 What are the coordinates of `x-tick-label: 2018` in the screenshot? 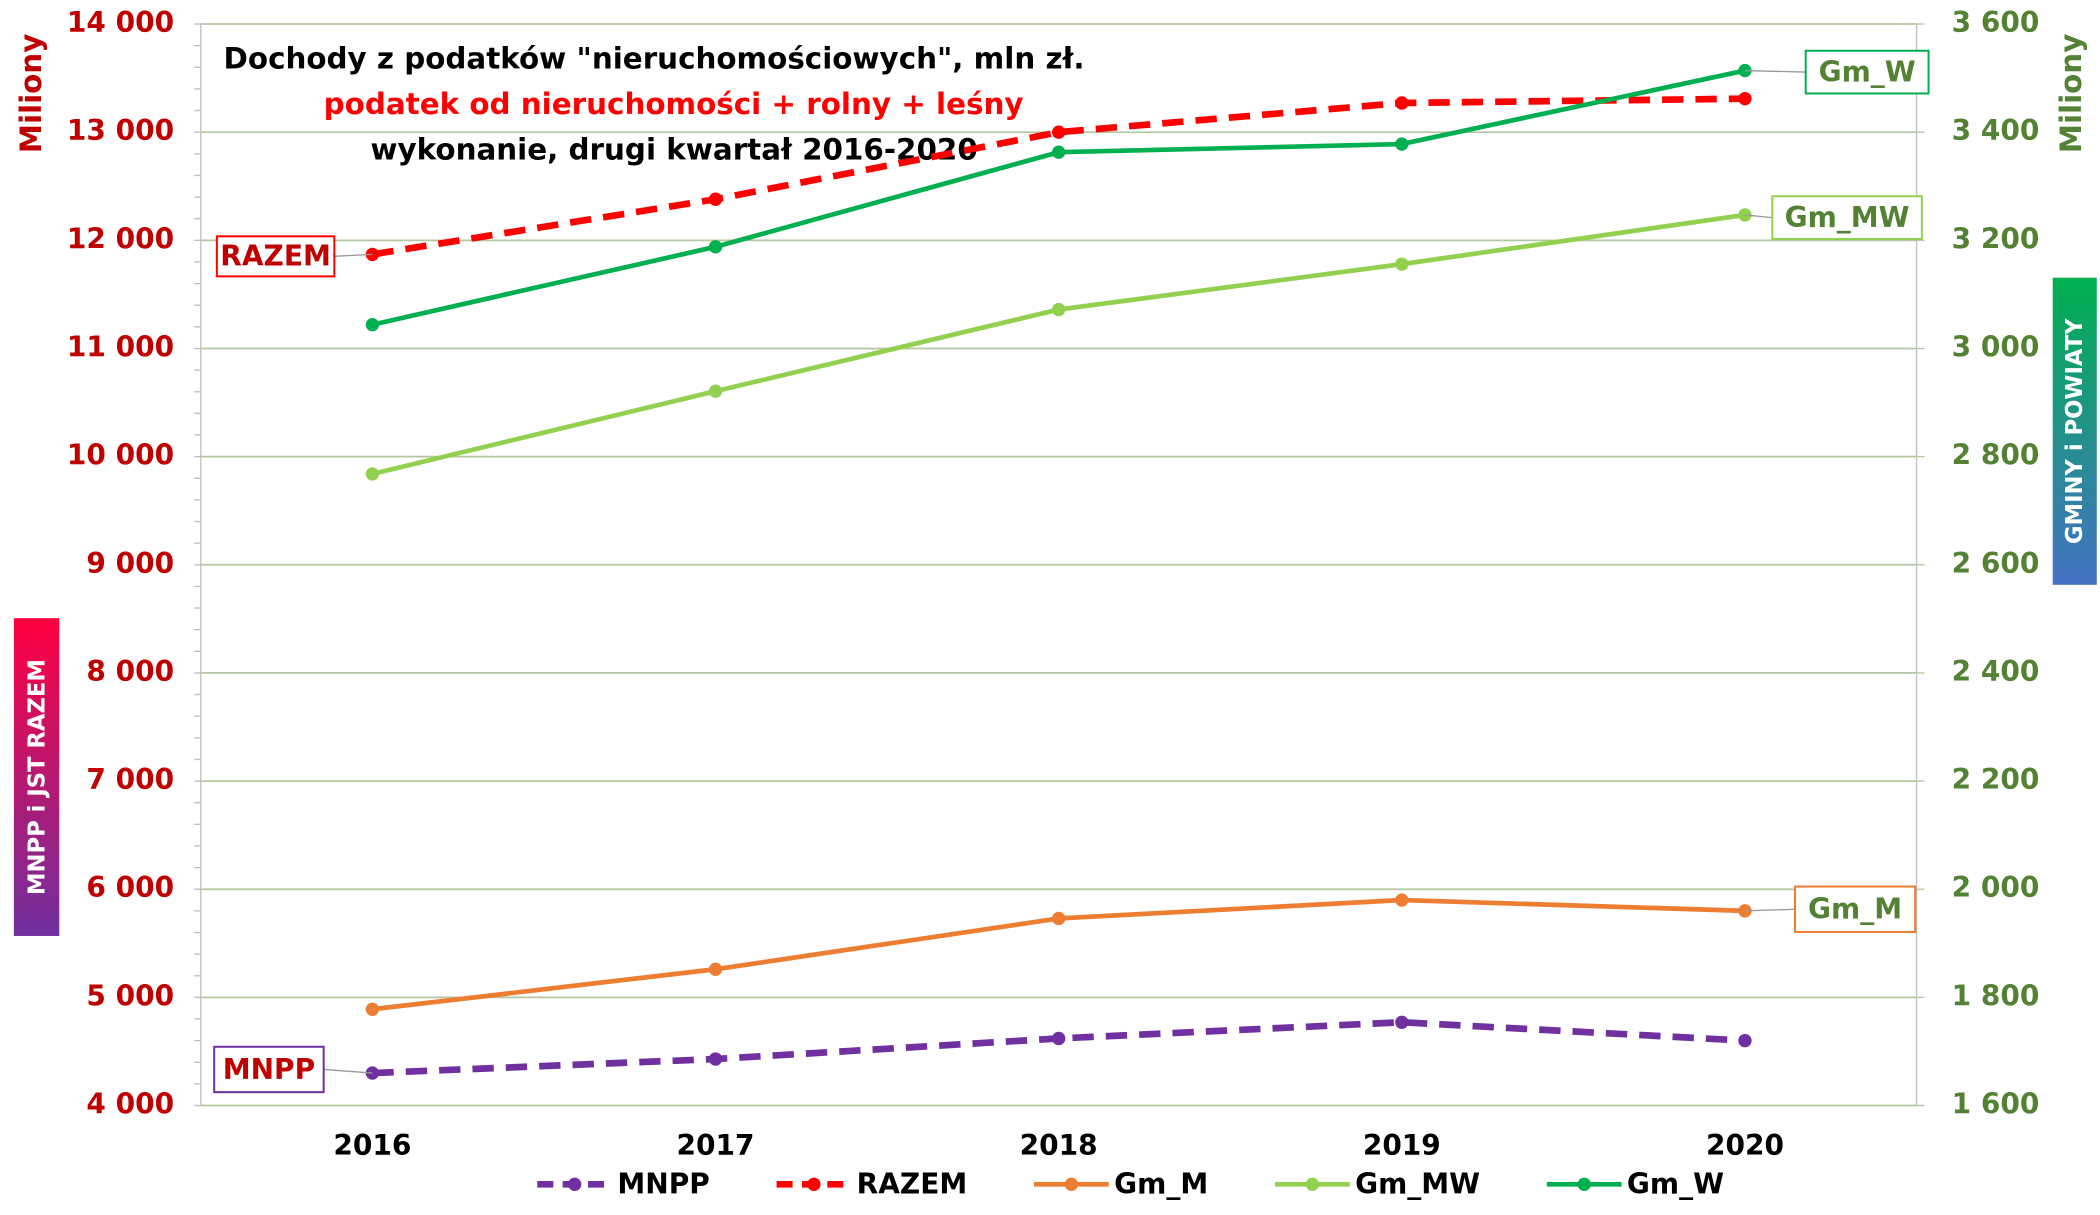 It's located at (1059, 1145).